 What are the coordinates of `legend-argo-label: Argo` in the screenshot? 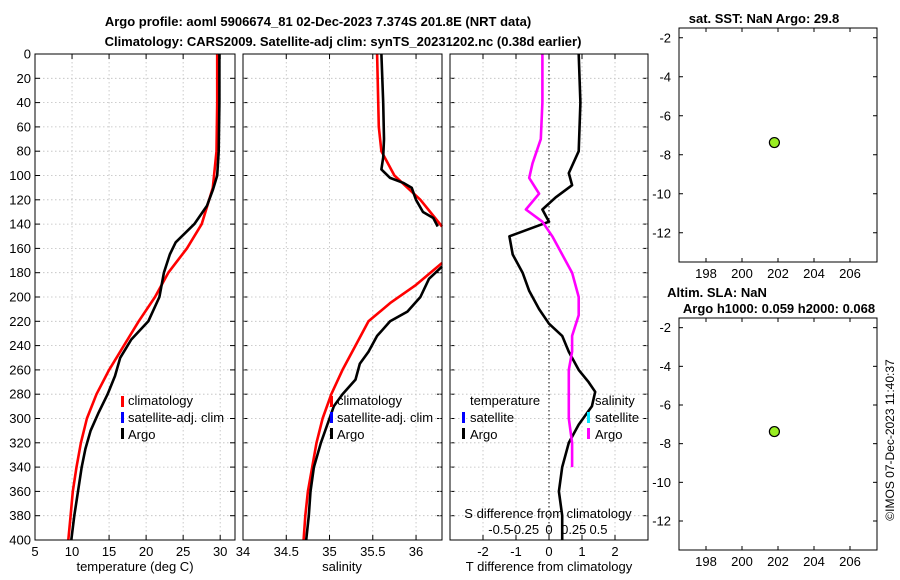 It's located at (350, 434).